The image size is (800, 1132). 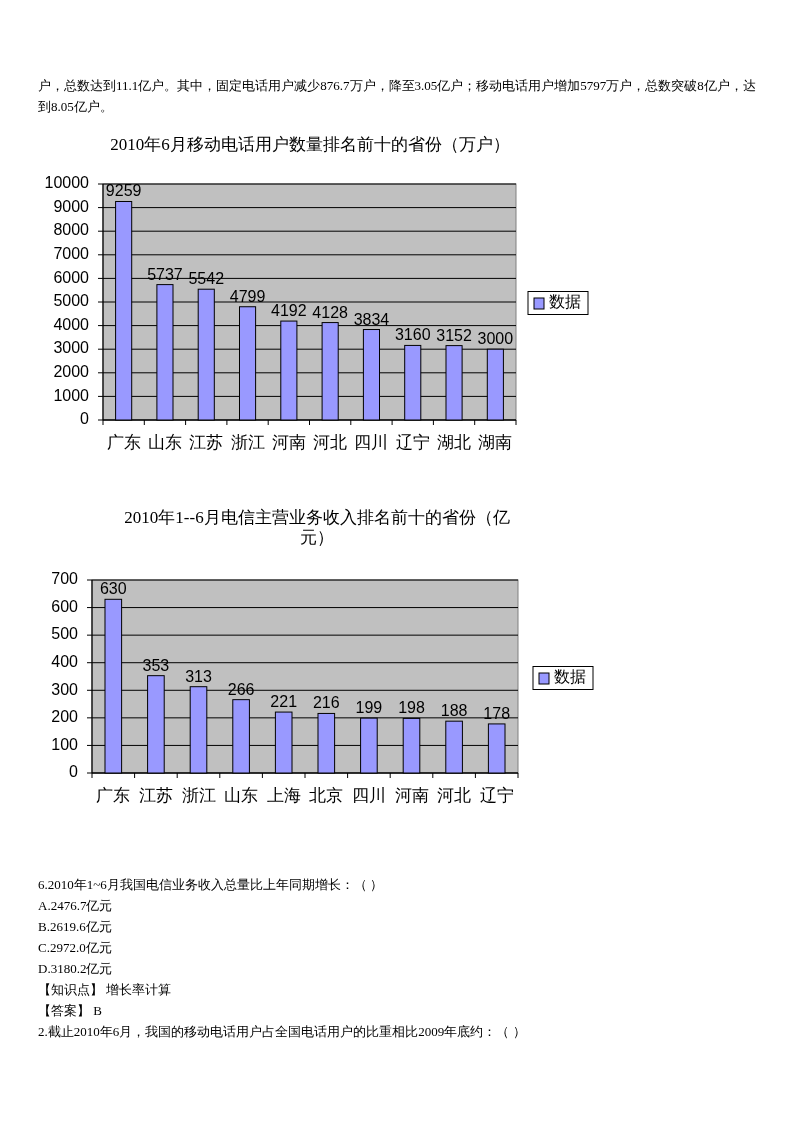 I want to click on y-tick-label: 7000, so click(x=71, y=254).